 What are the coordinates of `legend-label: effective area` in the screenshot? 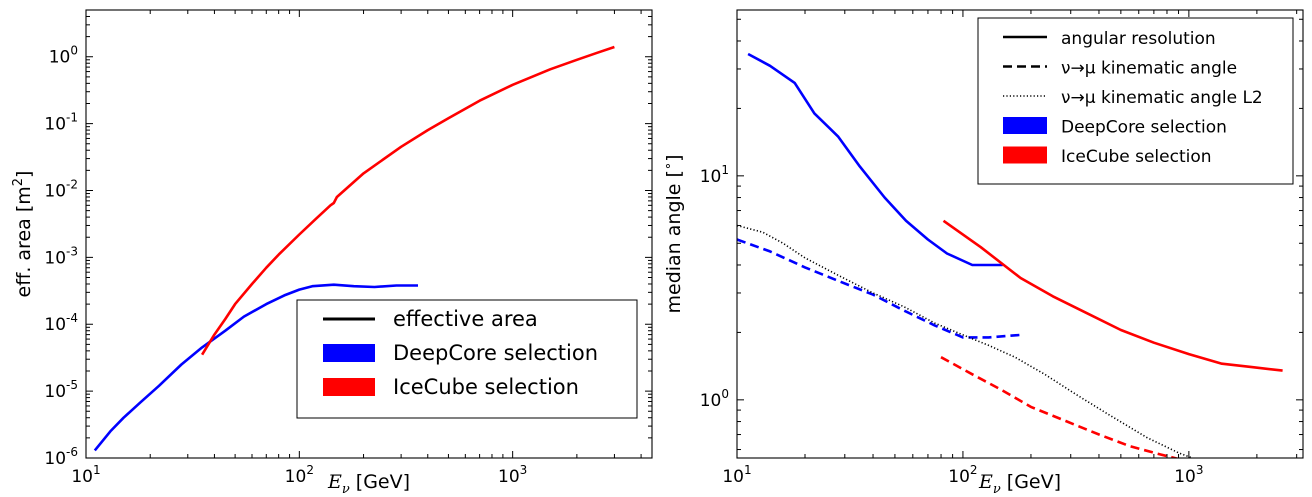 It's located at (465, 319).